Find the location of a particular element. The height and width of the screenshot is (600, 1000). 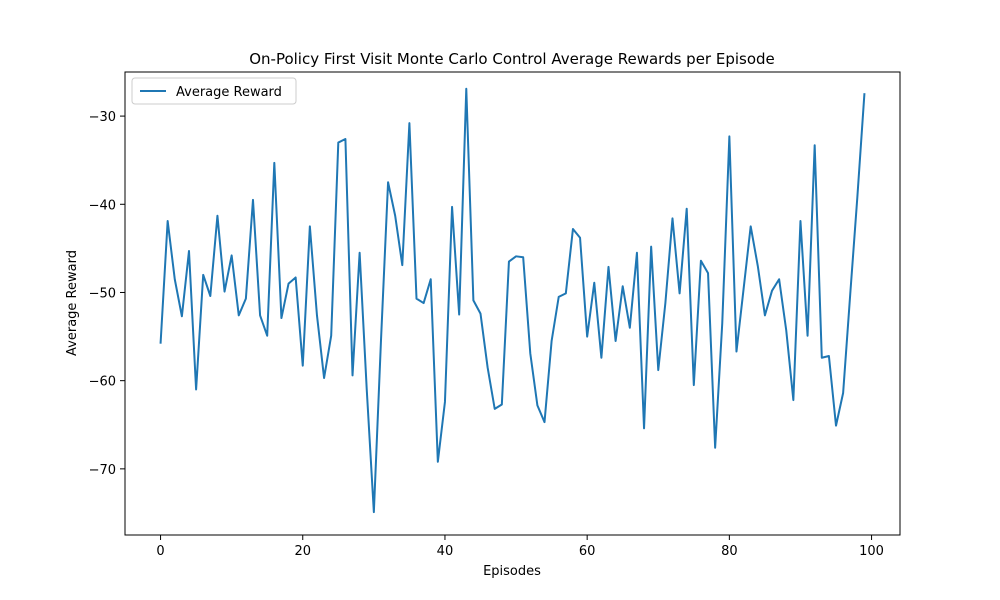

legend-box is located at coordinates (214, 91).